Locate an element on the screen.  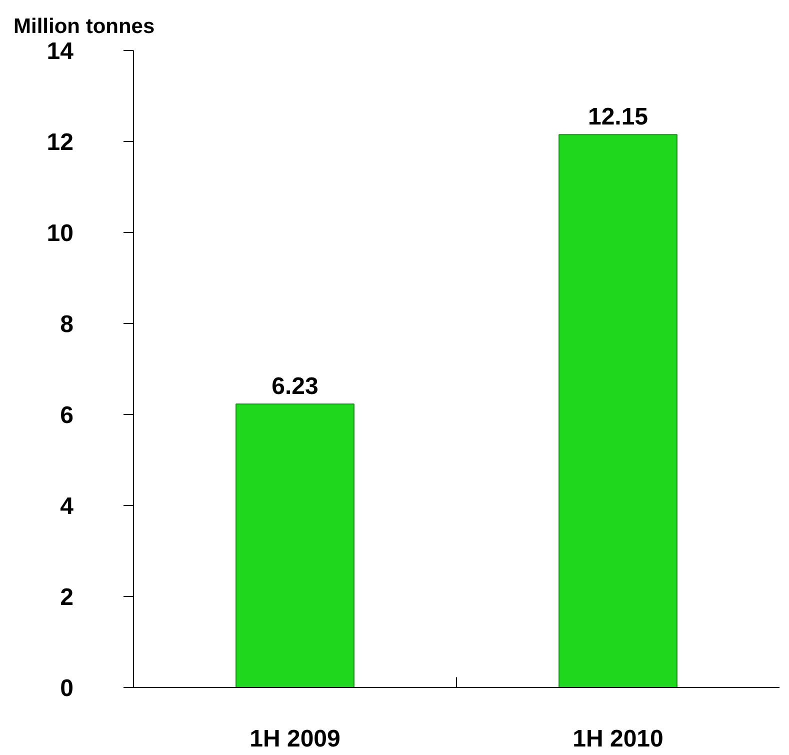
y-tick-label: 2 is located at coordinates (67, 597).